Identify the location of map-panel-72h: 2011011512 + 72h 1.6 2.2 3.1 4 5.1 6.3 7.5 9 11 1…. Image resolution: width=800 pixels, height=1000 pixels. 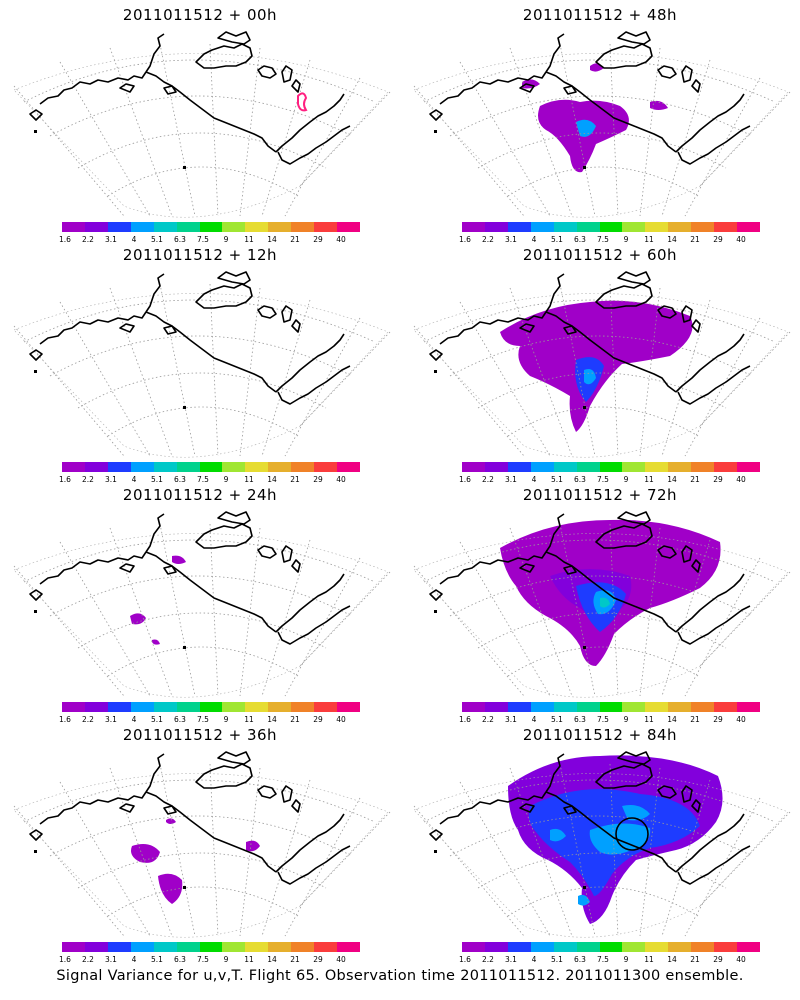
(600, 602).